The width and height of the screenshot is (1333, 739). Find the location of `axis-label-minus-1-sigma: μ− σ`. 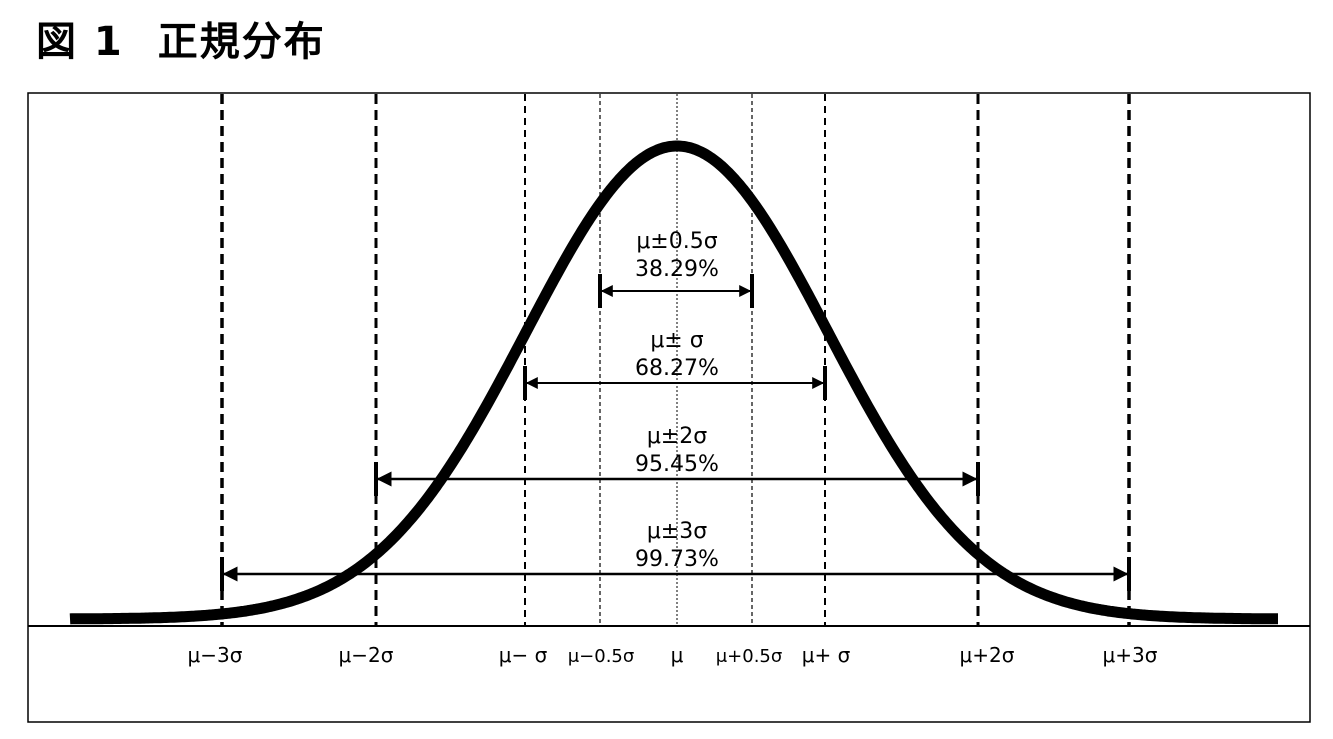

axis-label-minus-1-sigma: μ− σ is located at coordinates (523, 655).